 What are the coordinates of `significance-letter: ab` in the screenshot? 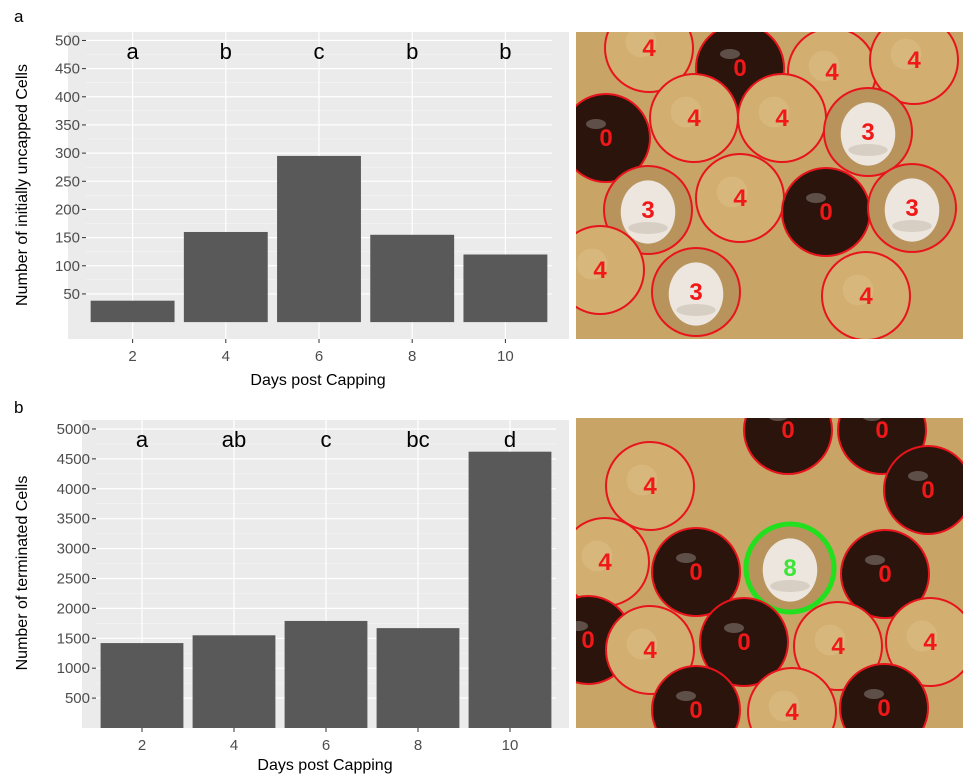 It's located at (234, 439).